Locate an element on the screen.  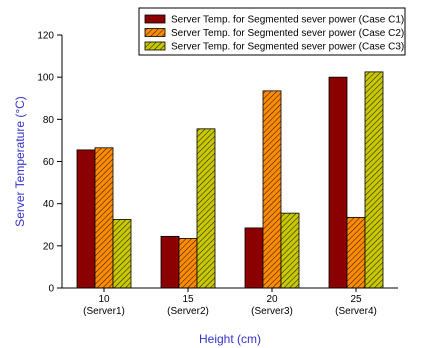
x-tick-label: 20 is located at coordinates (272, 299).